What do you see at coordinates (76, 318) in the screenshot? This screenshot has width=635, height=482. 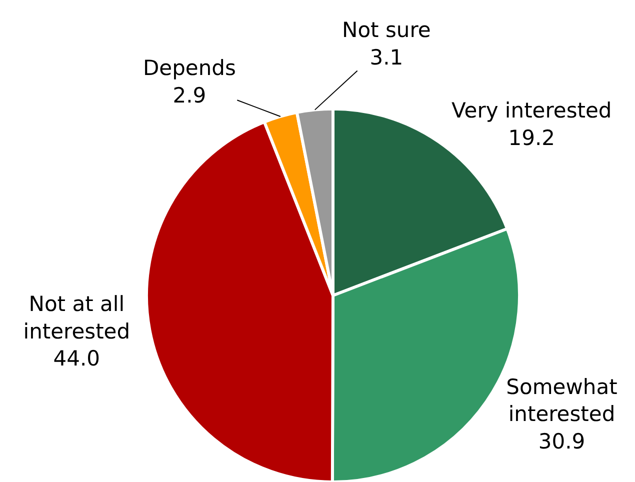 I see `slice-label: Not at all interested` at bounding box center [76, 318].